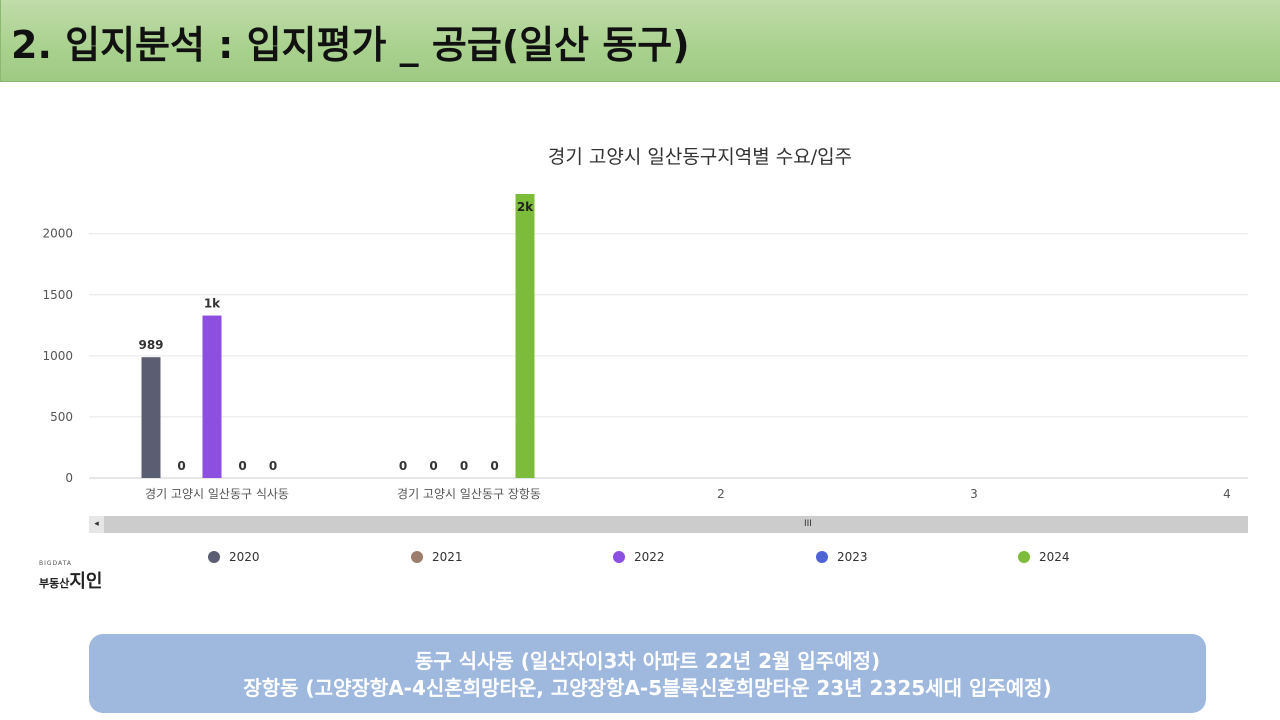 This screenshot has width=1280, height=720. Describe the element at coordinates (1054, 557) in the screenshot. I see `legend-label: 2024` at that location.